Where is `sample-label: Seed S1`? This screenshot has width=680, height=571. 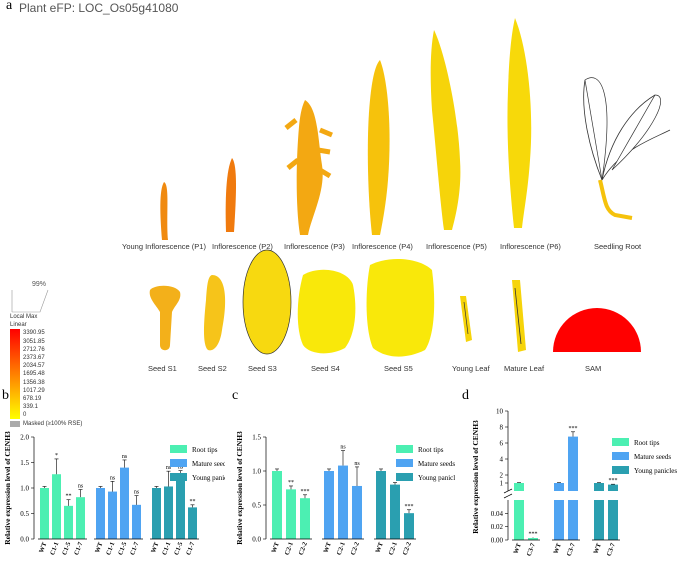
sample-label: Seed S1 is located at coordinates (162, 368).